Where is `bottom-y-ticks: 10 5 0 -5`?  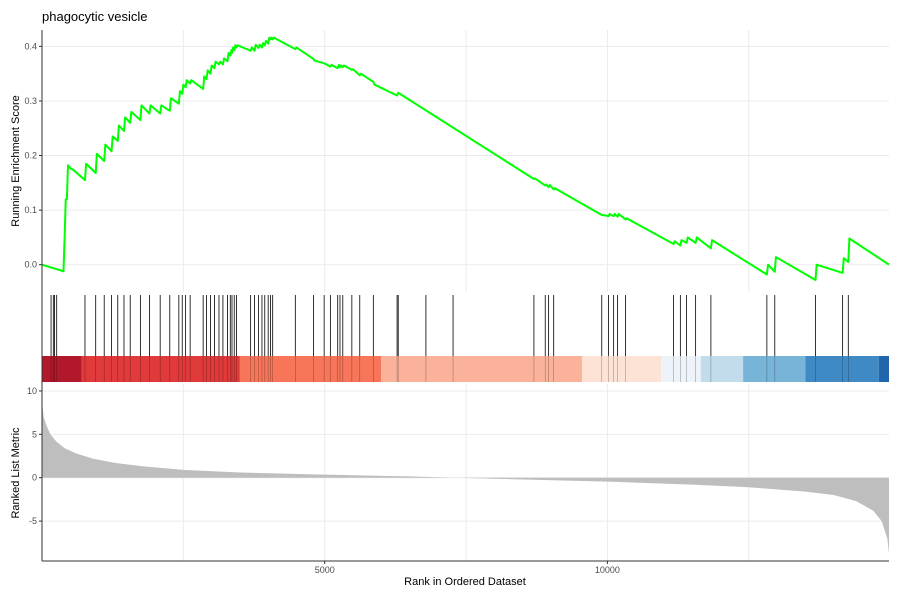 bottom-y-ticks: 10 5 0 -5 is located at coordinates (34, 456).